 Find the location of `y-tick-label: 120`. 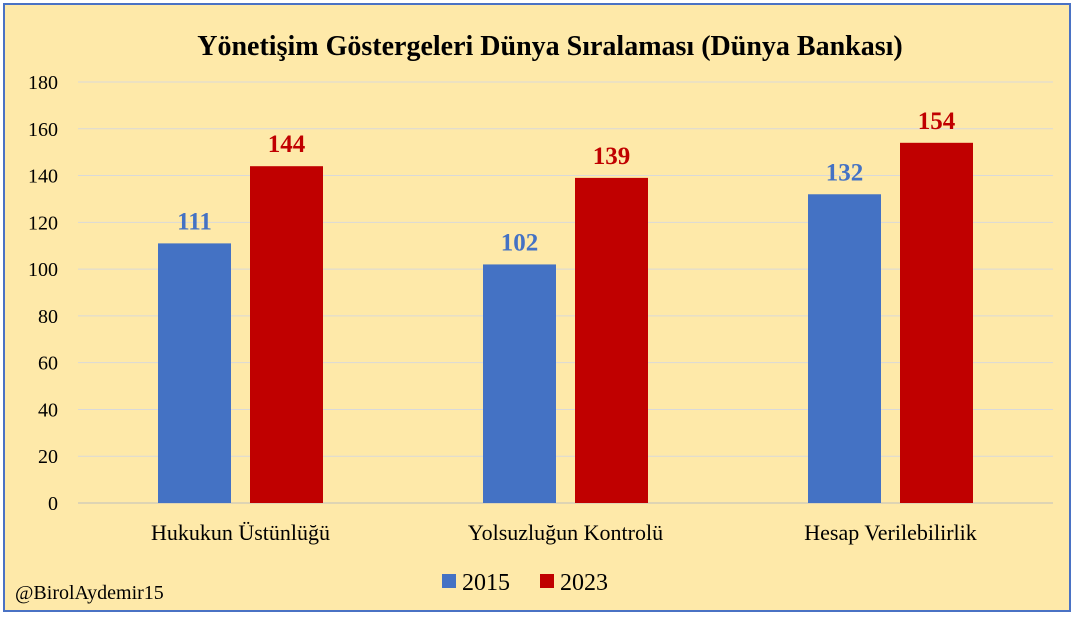

y-tick-label: 120 is located at coordinates (43, 223).